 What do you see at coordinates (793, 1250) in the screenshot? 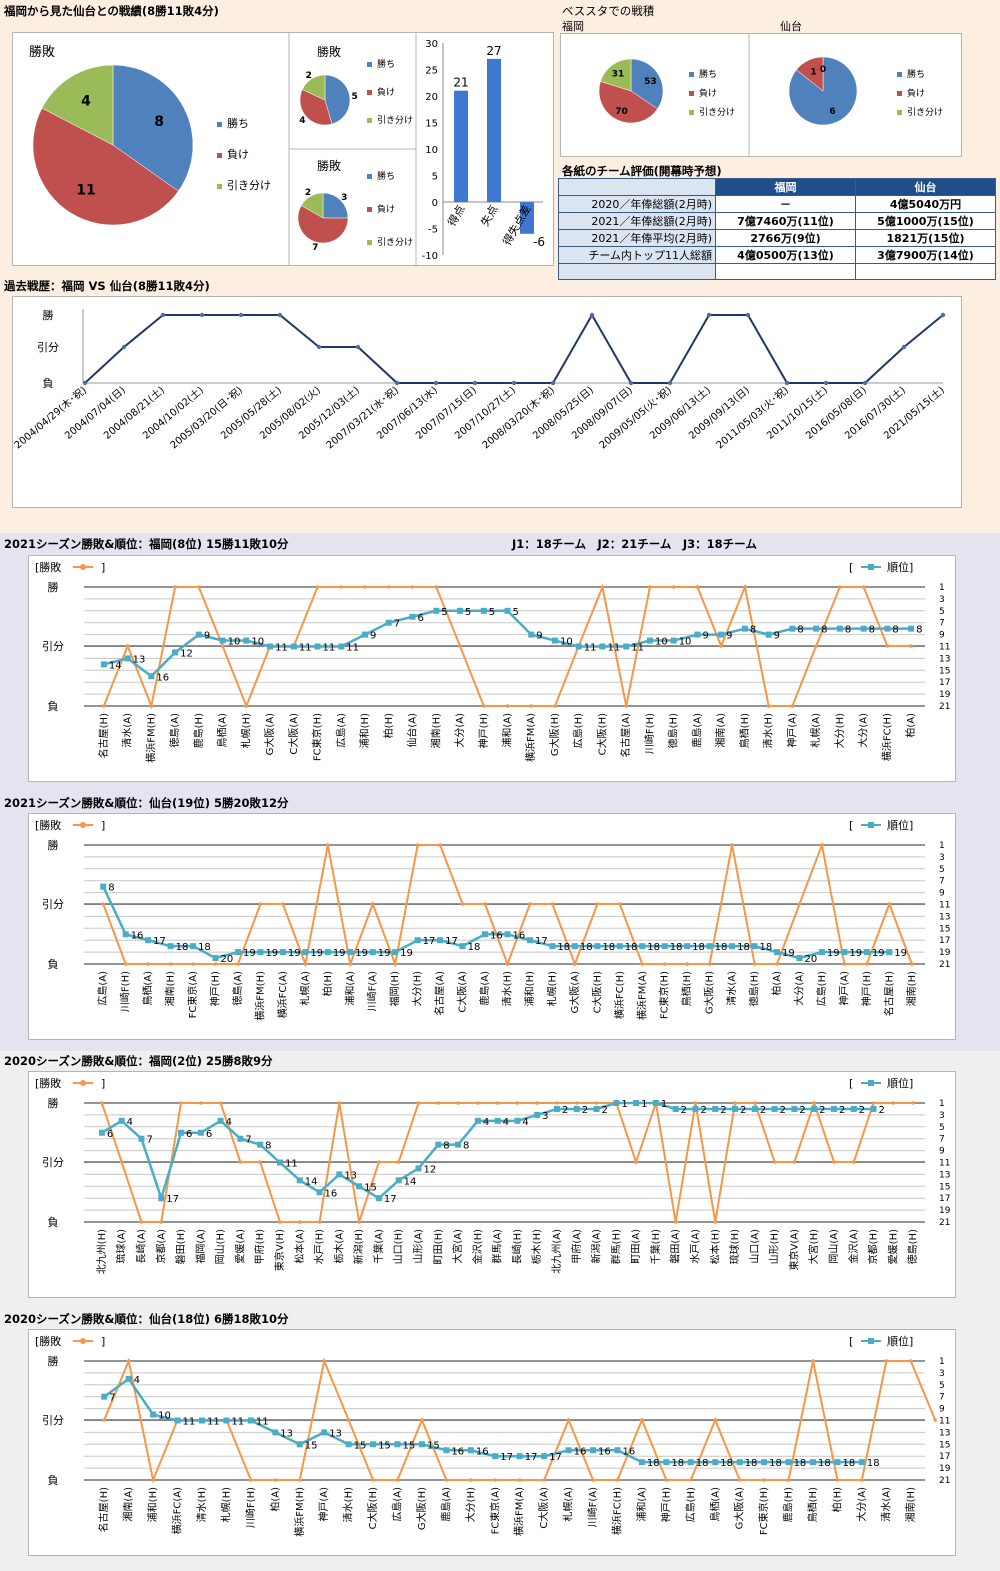
I see `opponent-label: 東京V(A)` at bounding box center [793, 1250].